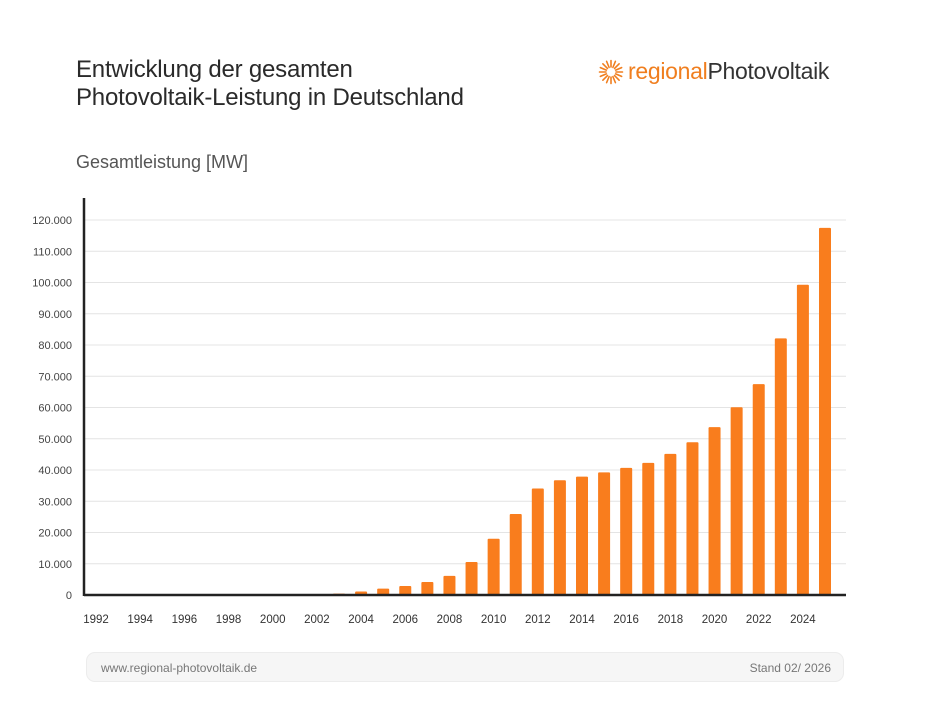  What do you see at coordinates (52, 252) in the screenshot?
I see `y-tick-label: 110.000` at bounding box center [52, 252].